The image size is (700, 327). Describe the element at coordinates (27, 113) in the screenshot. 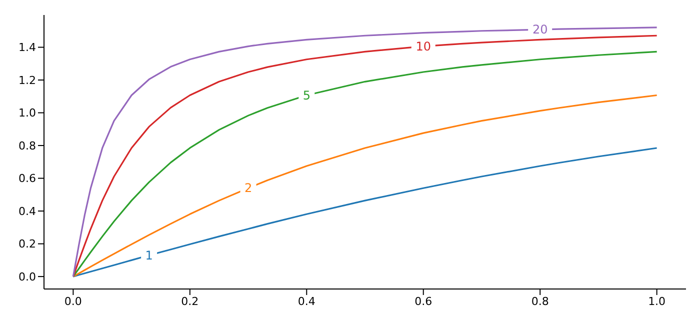

I see `y-tick-label: 1.0` at that location.